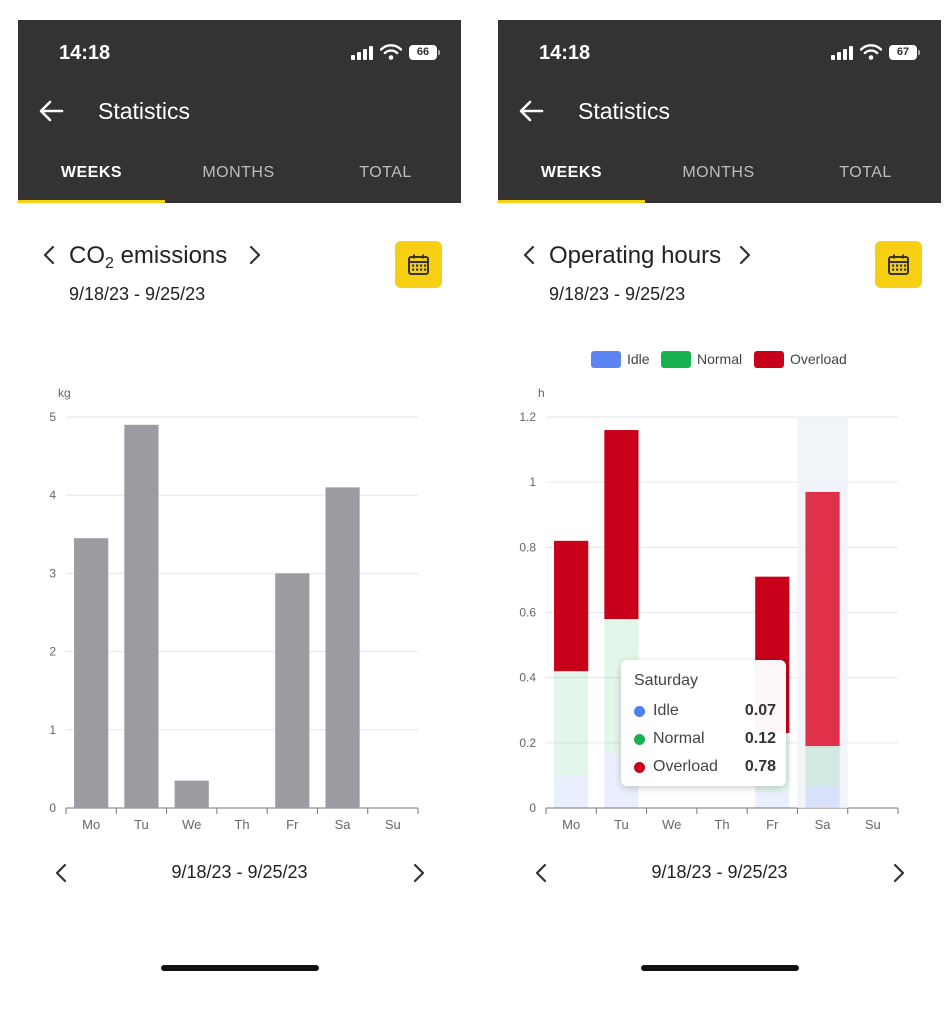  I want to click on metric-title: Operating hours, so click(635, 255).